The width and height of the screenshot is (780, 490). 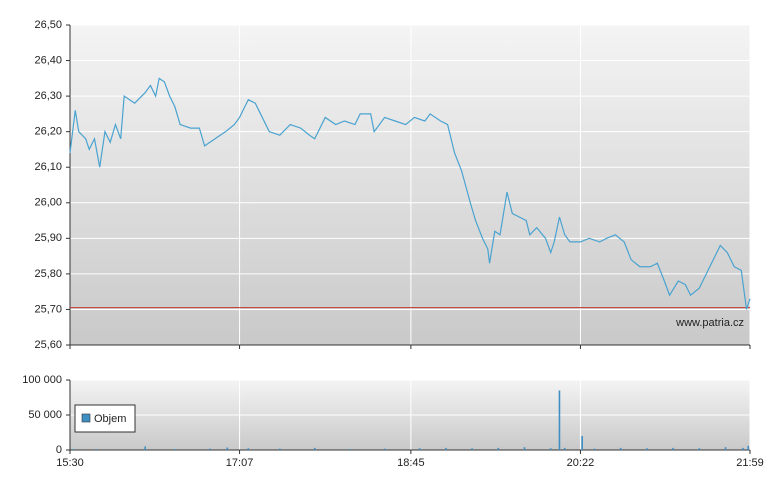 What do you see at coordinates (42, 380) in the screenshot?
I see `y-tick-label: 100 000` at bounding box center [42, 380].